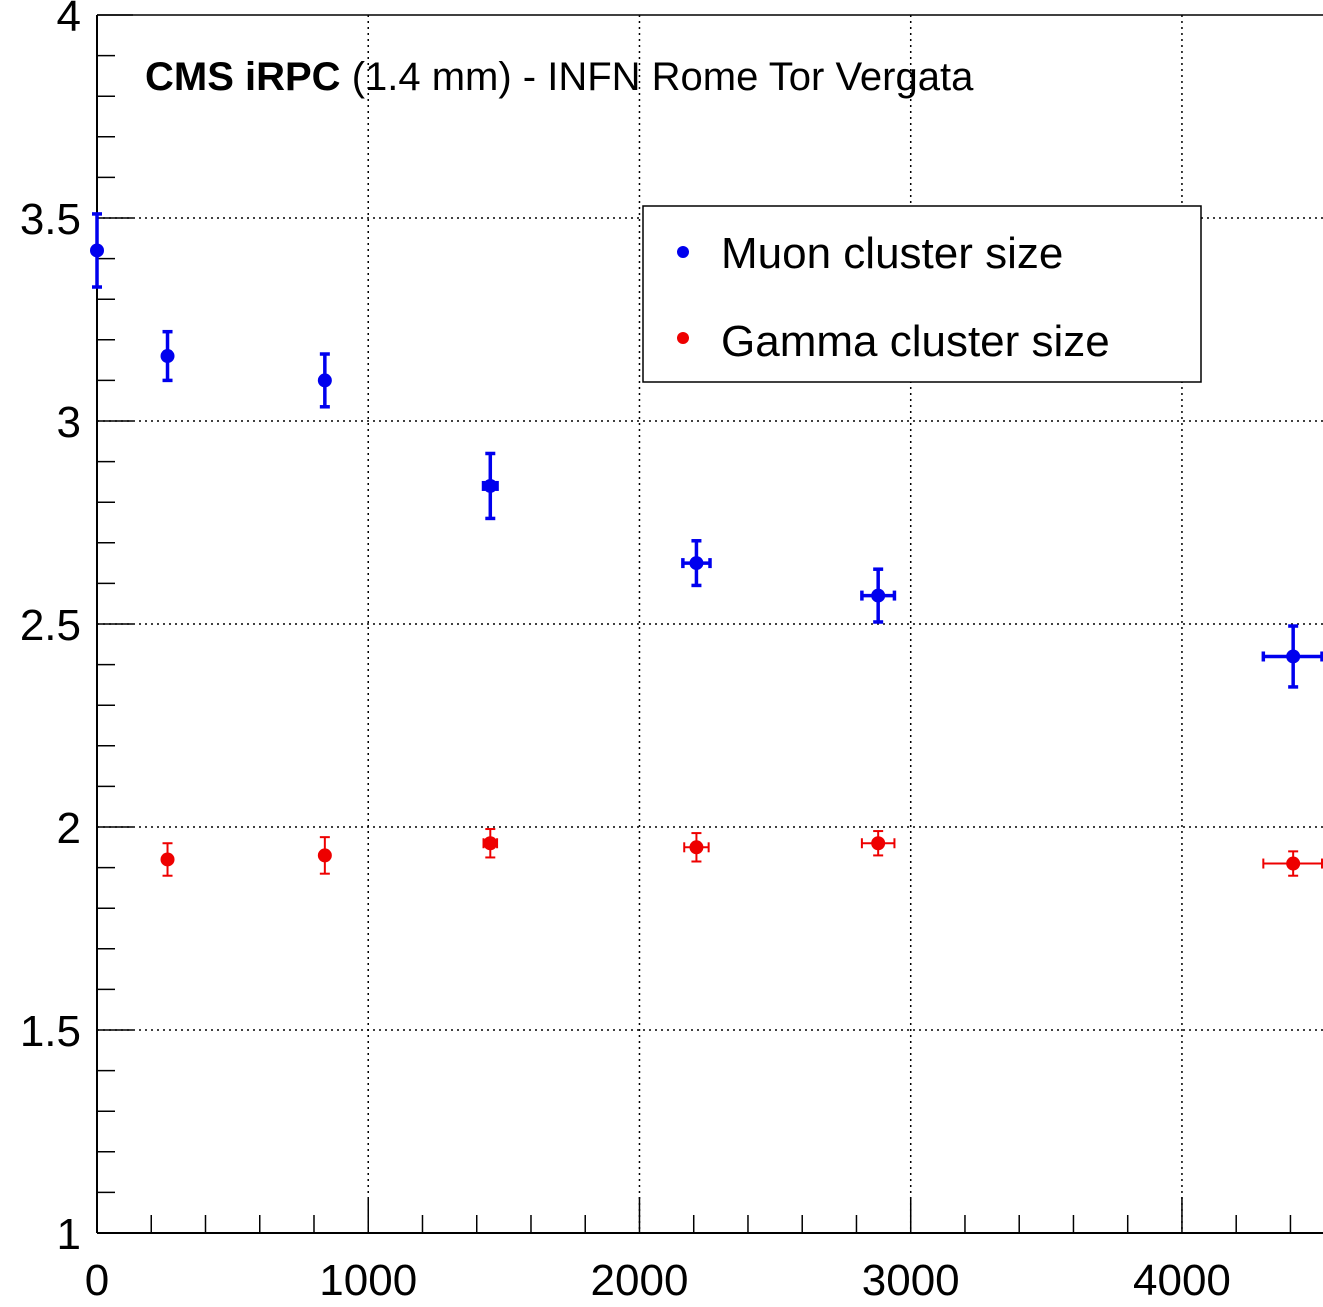 The image size is (1323, 1307). What do you see at coordinates (50, 219) in the screenshot?
I see `y-tick-label: 3.5` at bounding box center [50, 219].